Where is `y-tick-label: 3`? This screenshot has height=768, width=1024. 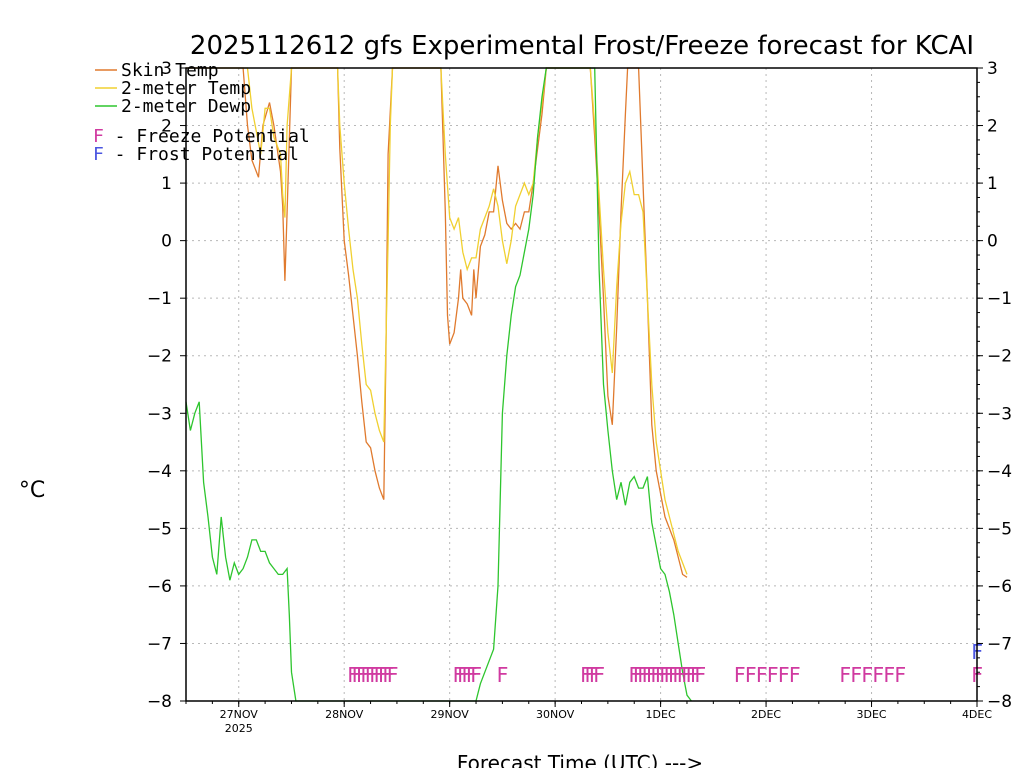
y-tick-label: 3 is located at coordinates (166, 69).